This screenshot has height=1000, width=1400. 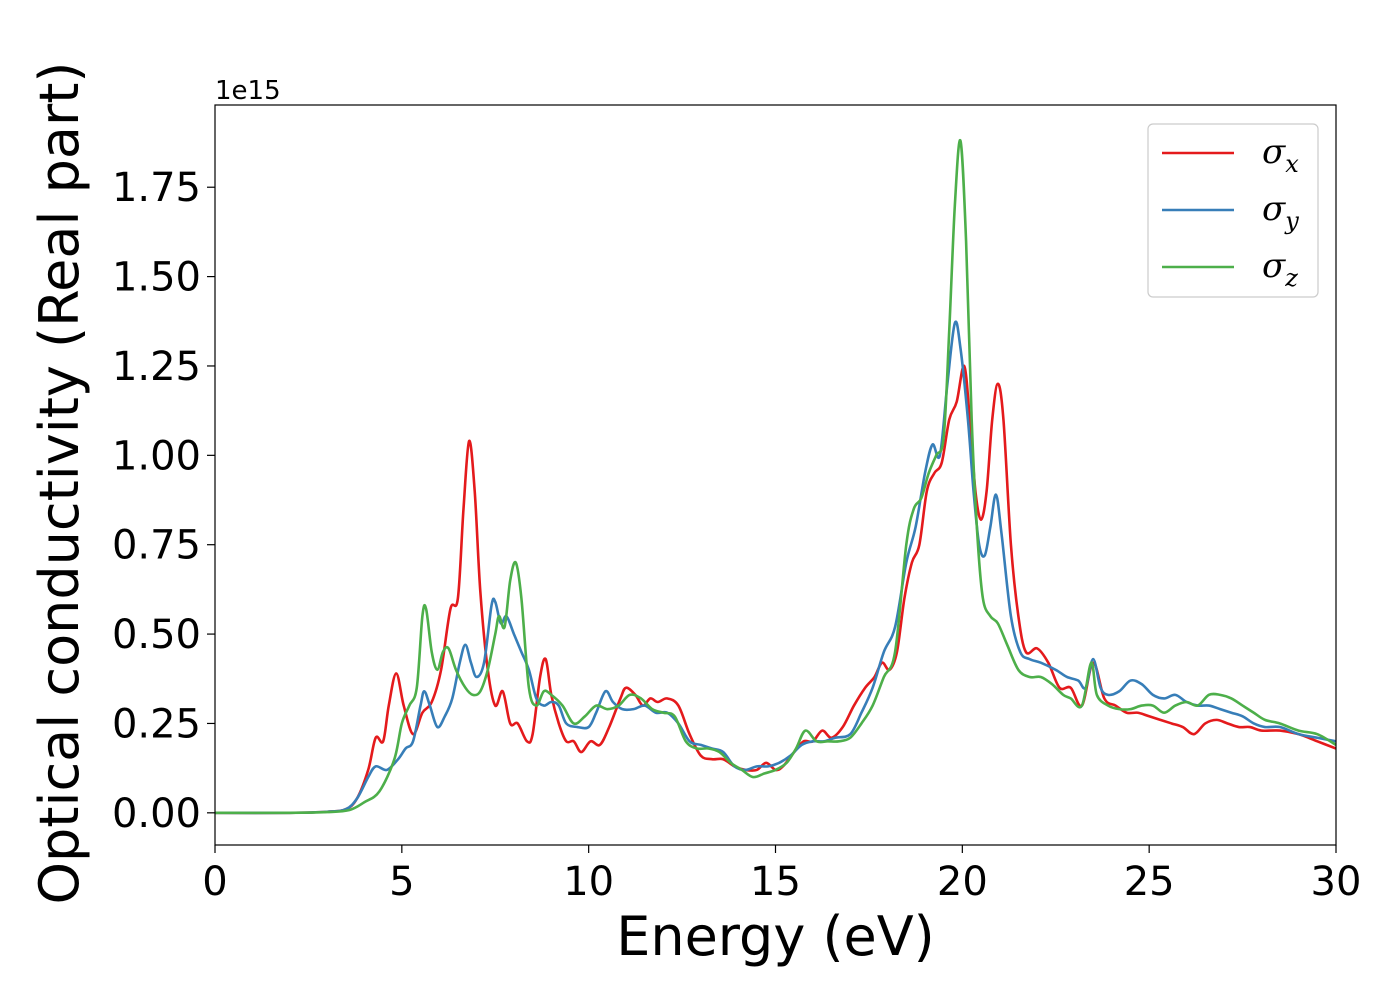 I want to click on y-tick-label: 1.25, so click(x=156, y=367).